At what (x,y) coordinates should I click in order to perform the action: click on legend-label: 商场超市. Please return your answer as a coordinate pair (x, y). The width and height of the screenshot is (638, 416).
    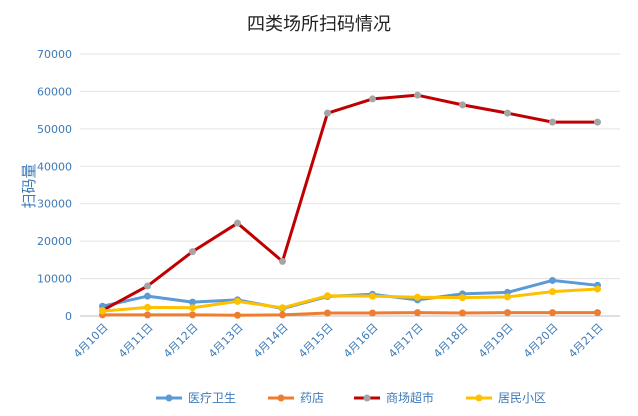
    Looking at the image, I should click on (410, 397).